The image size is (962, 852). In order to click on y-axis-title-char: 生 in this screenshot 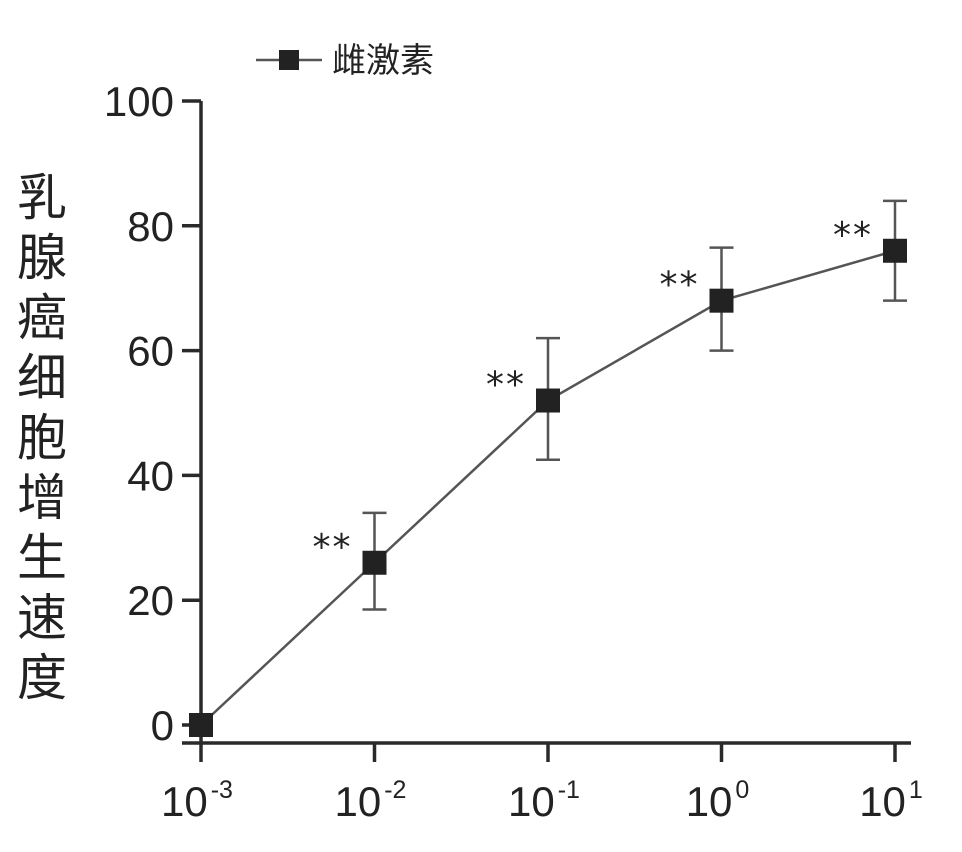, I will do `click(42, 558)`.